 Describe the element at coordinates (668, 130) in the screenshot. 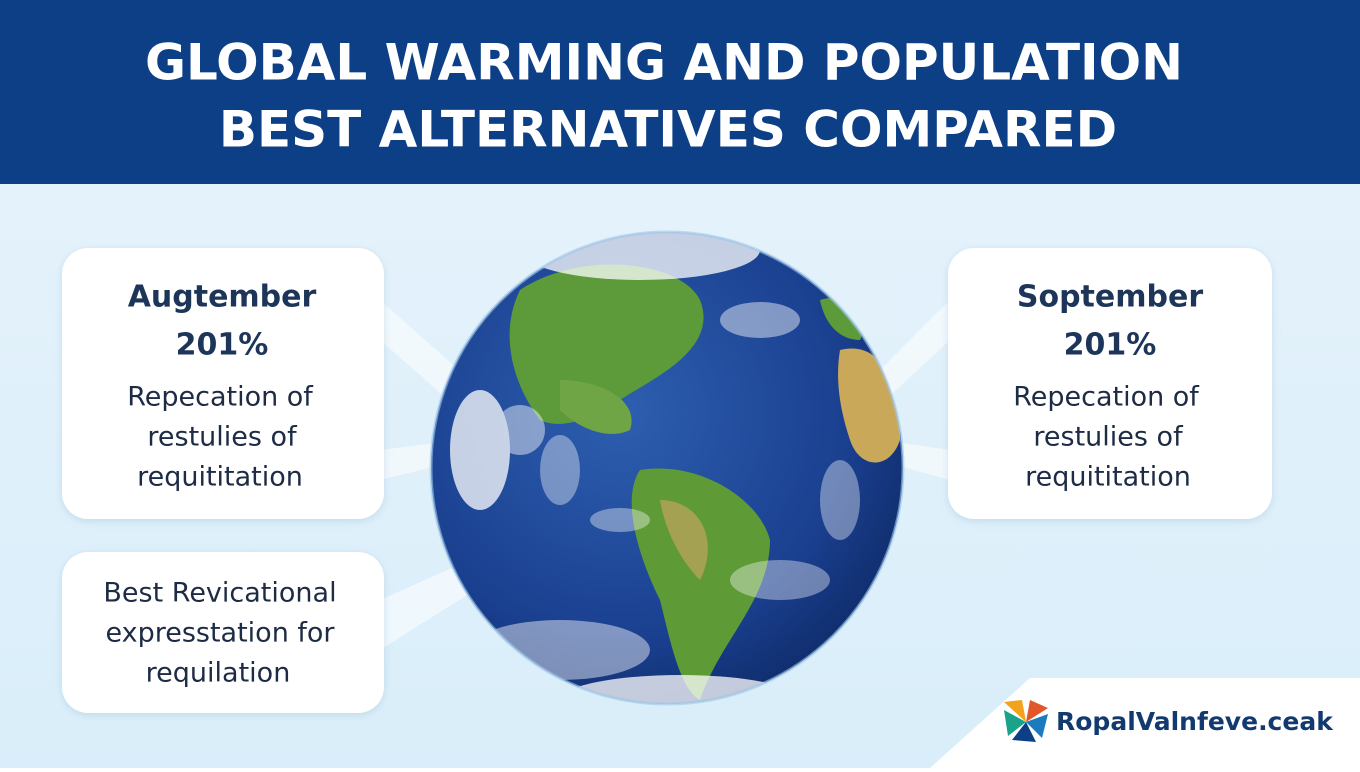

I see `title-line: BEST ALTERNATIVES COMPARED` at that location.